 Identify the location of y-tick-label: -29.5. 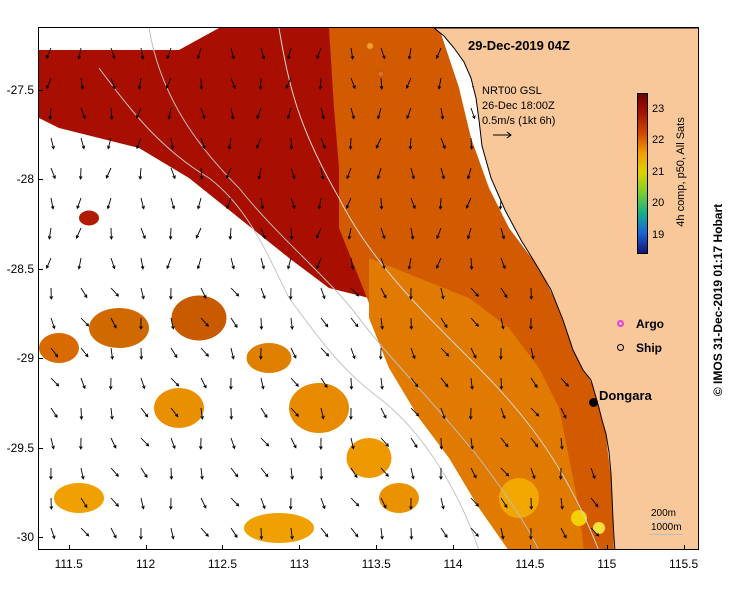
(20, 447).